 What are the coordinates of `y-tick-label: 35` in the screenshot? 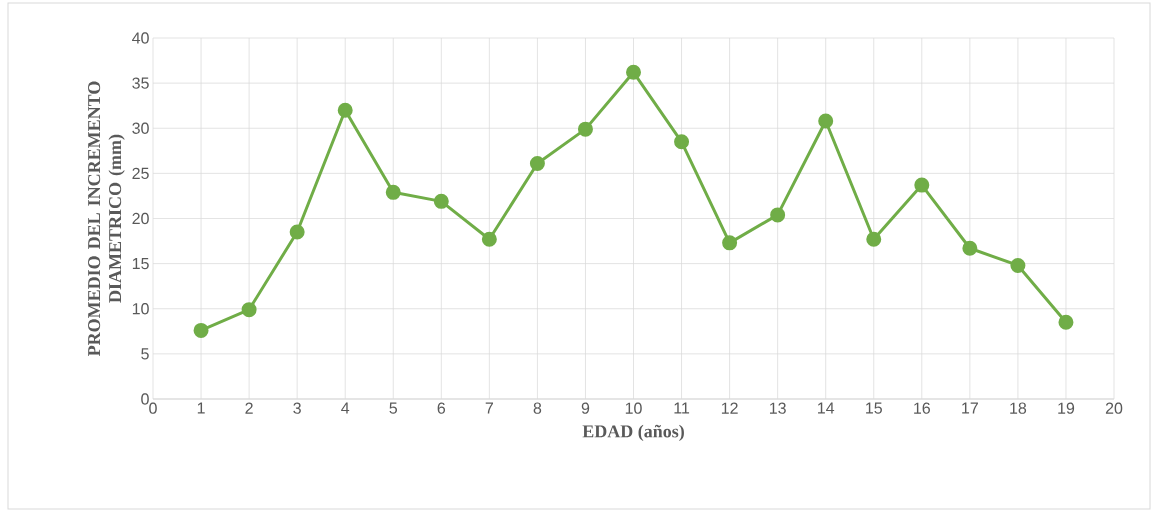 It's located at (140, 83).